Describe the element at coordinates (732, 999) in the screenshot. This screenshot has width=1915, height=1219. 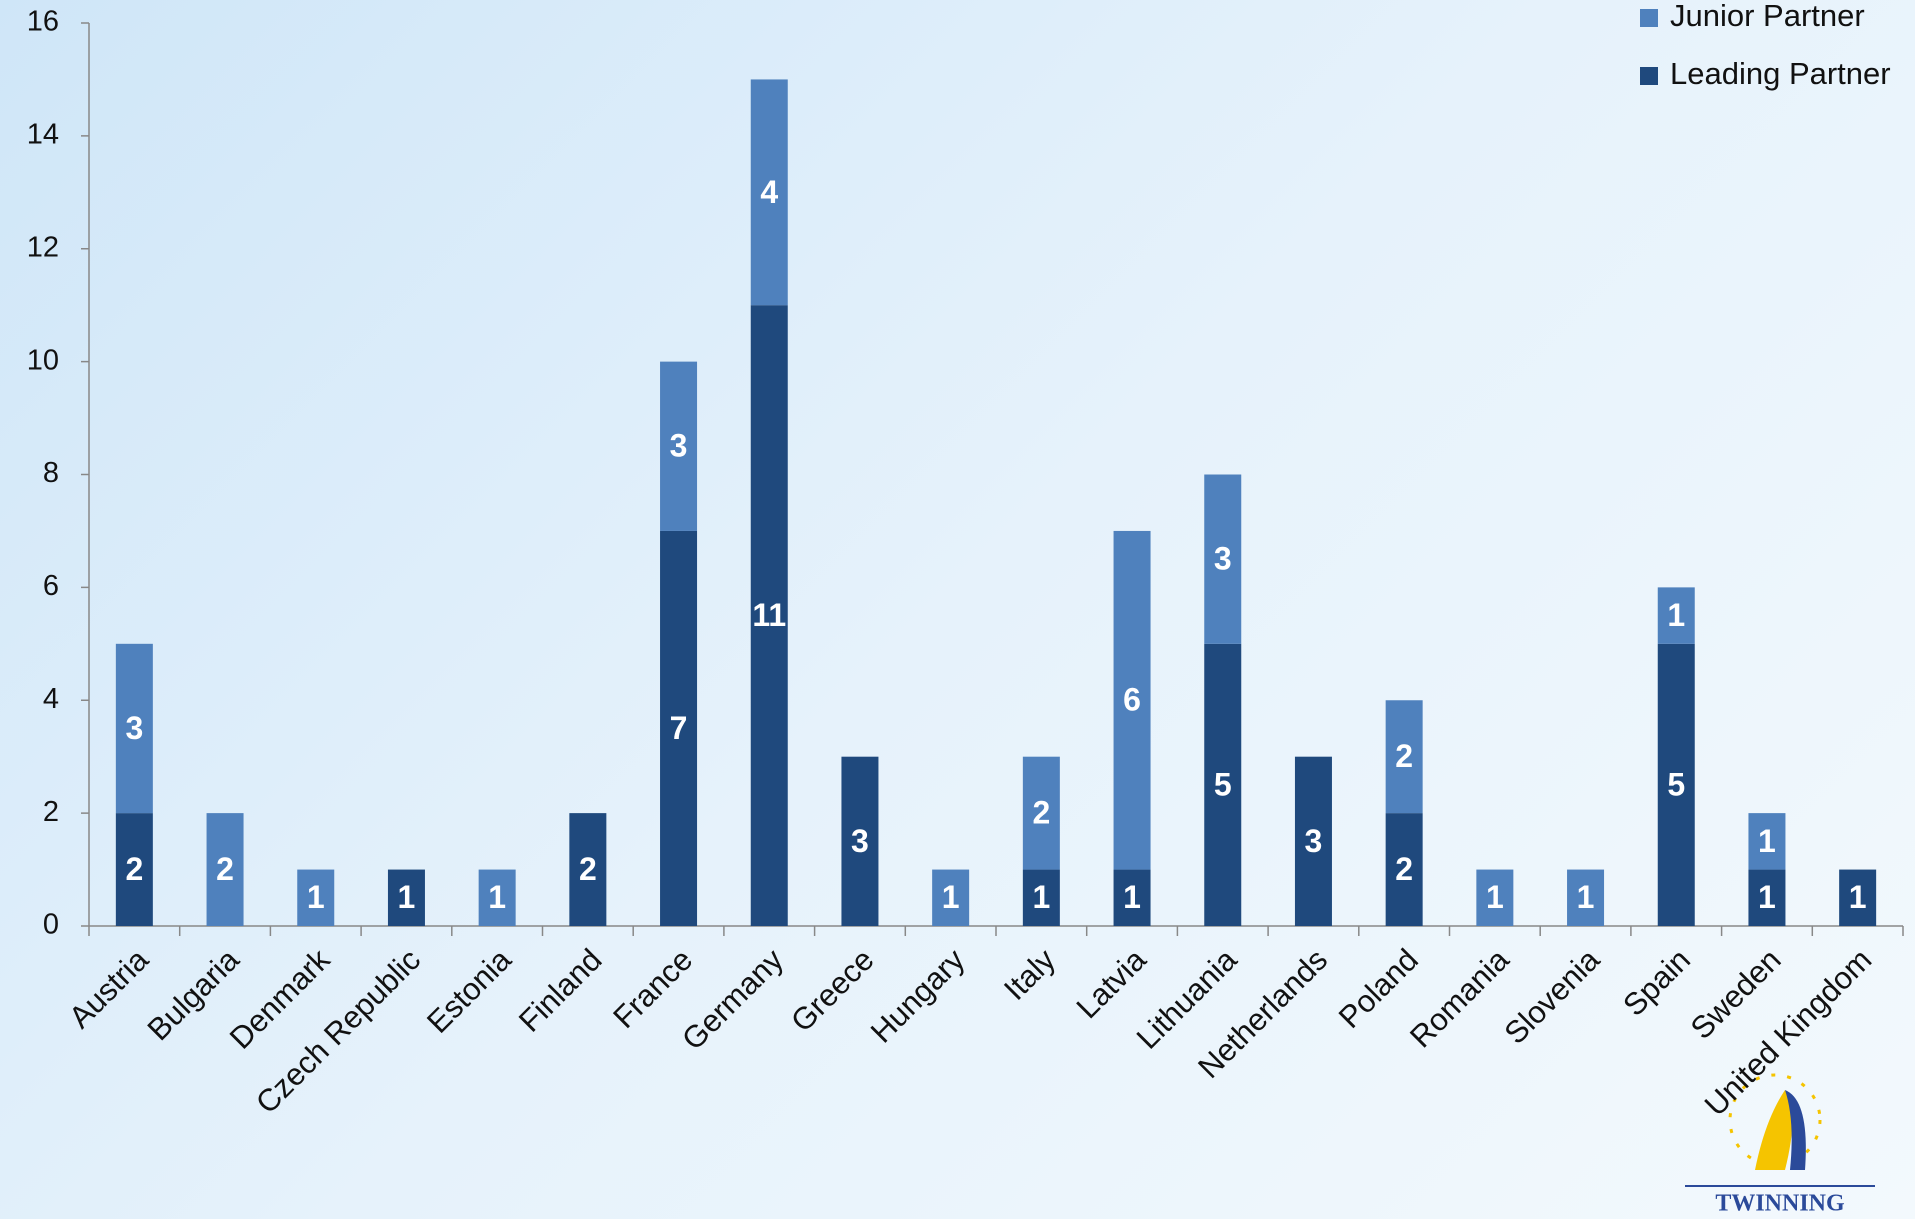
I see `x-tick-label: Germany` at that location.